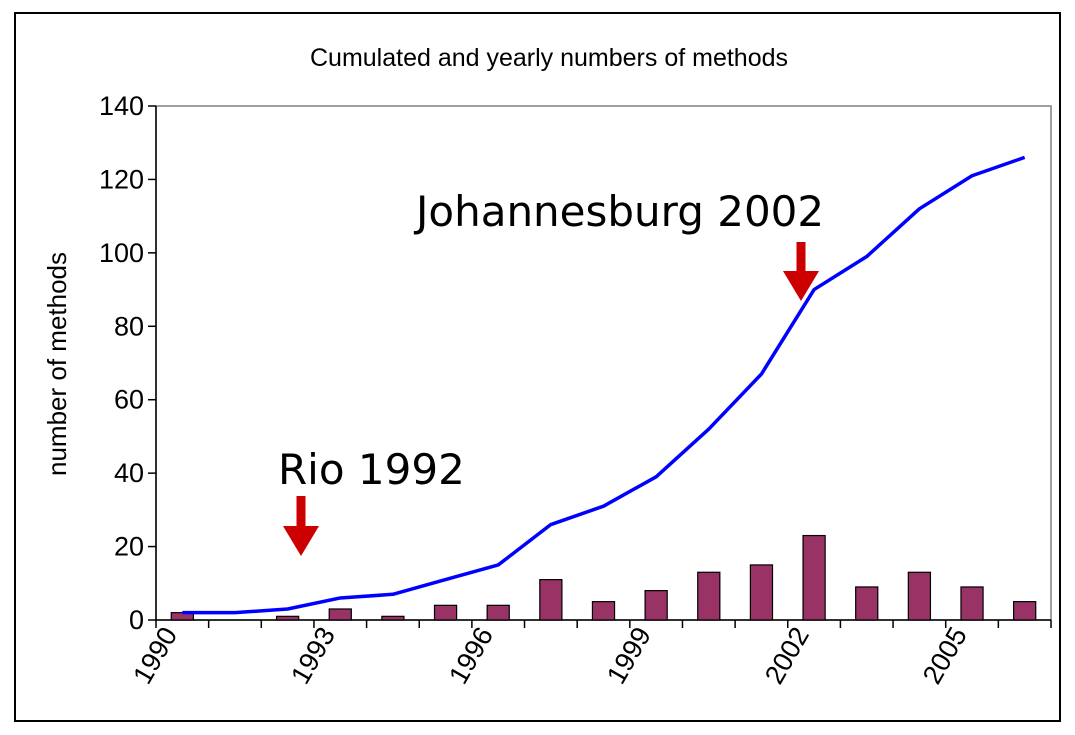  Describe the element at coordinates (371, 469) in the screenshot. I see `annotation-label: Rio 1992` at that location.